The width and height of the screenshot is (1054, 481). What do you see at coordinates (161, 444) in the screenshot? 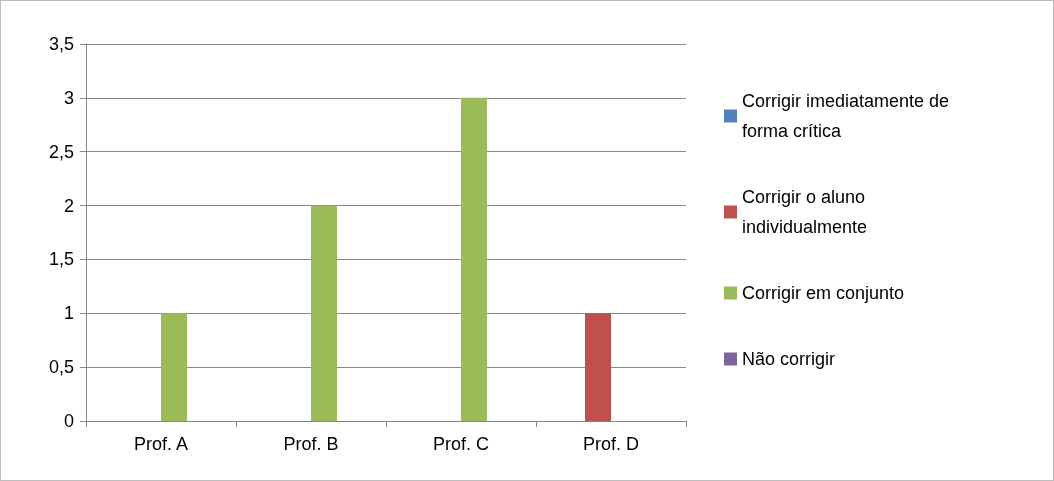
I see `x-tick-label: Prof. A` at bounding box center [161, 444].